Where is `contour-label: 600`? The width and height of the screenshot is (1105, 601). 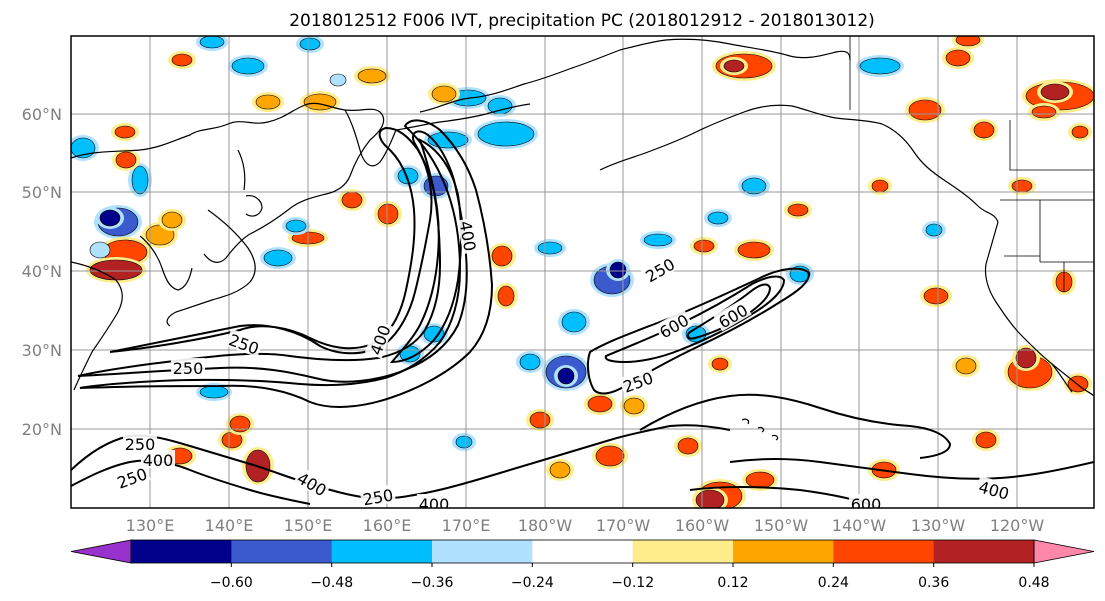 contour-label: 600 is located at coordinates (866, 504).